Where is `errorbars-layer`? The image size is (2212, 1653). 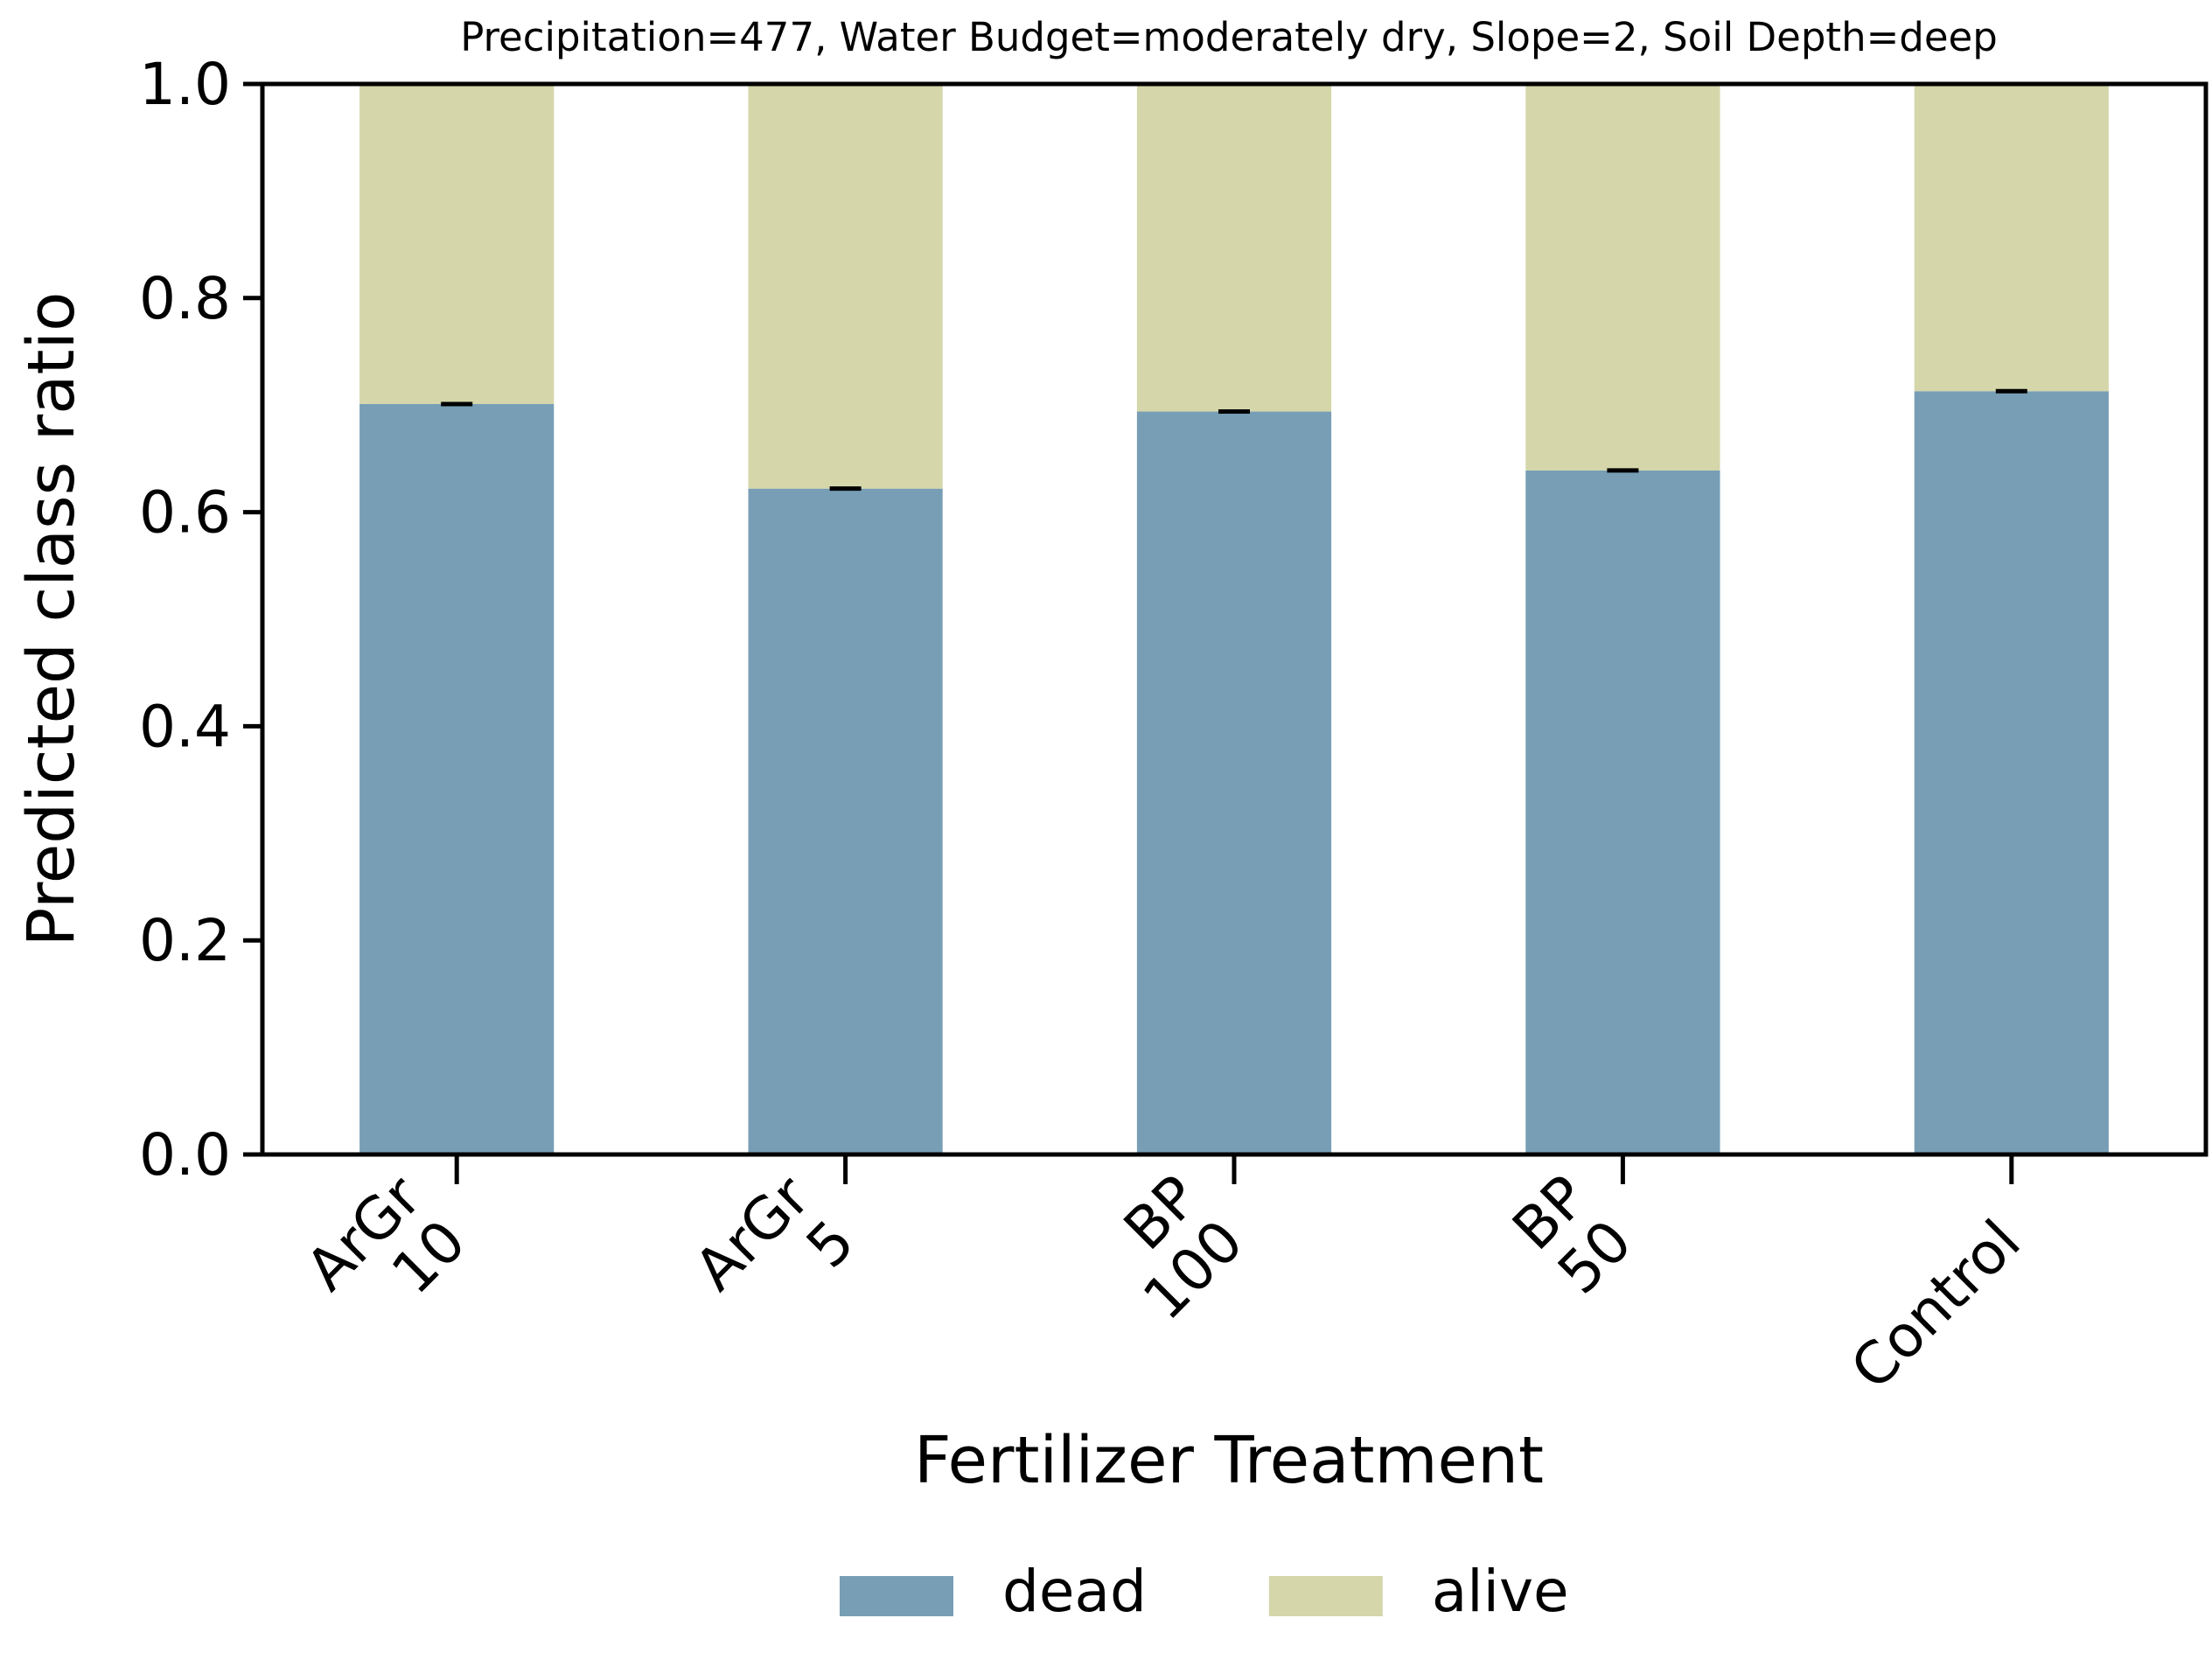
errorbars-layer is located at coordinates (1234, 440).